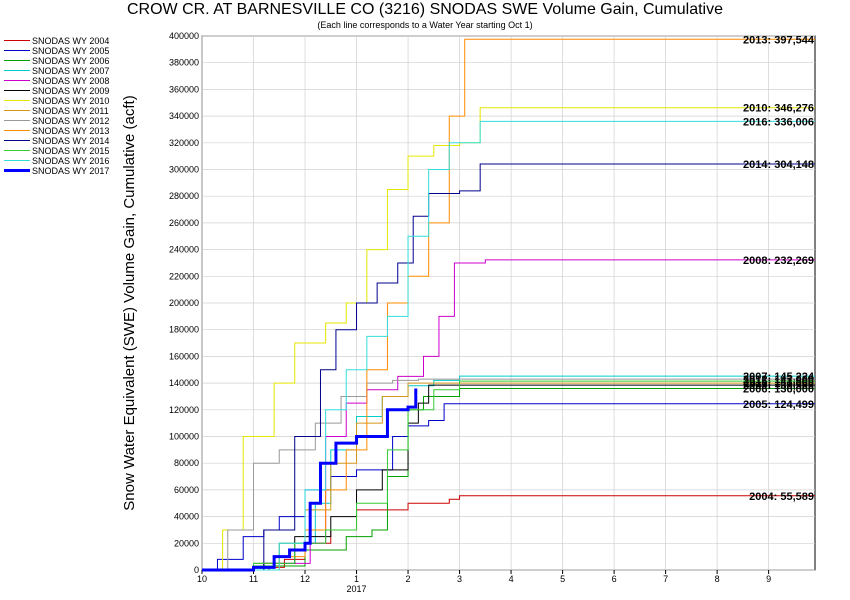 The image size is (850, 600). What do you see at coordinates (184, 276) in the screenshot?
I see `y-tick-label: 220000` at bounding box center [184, 276].